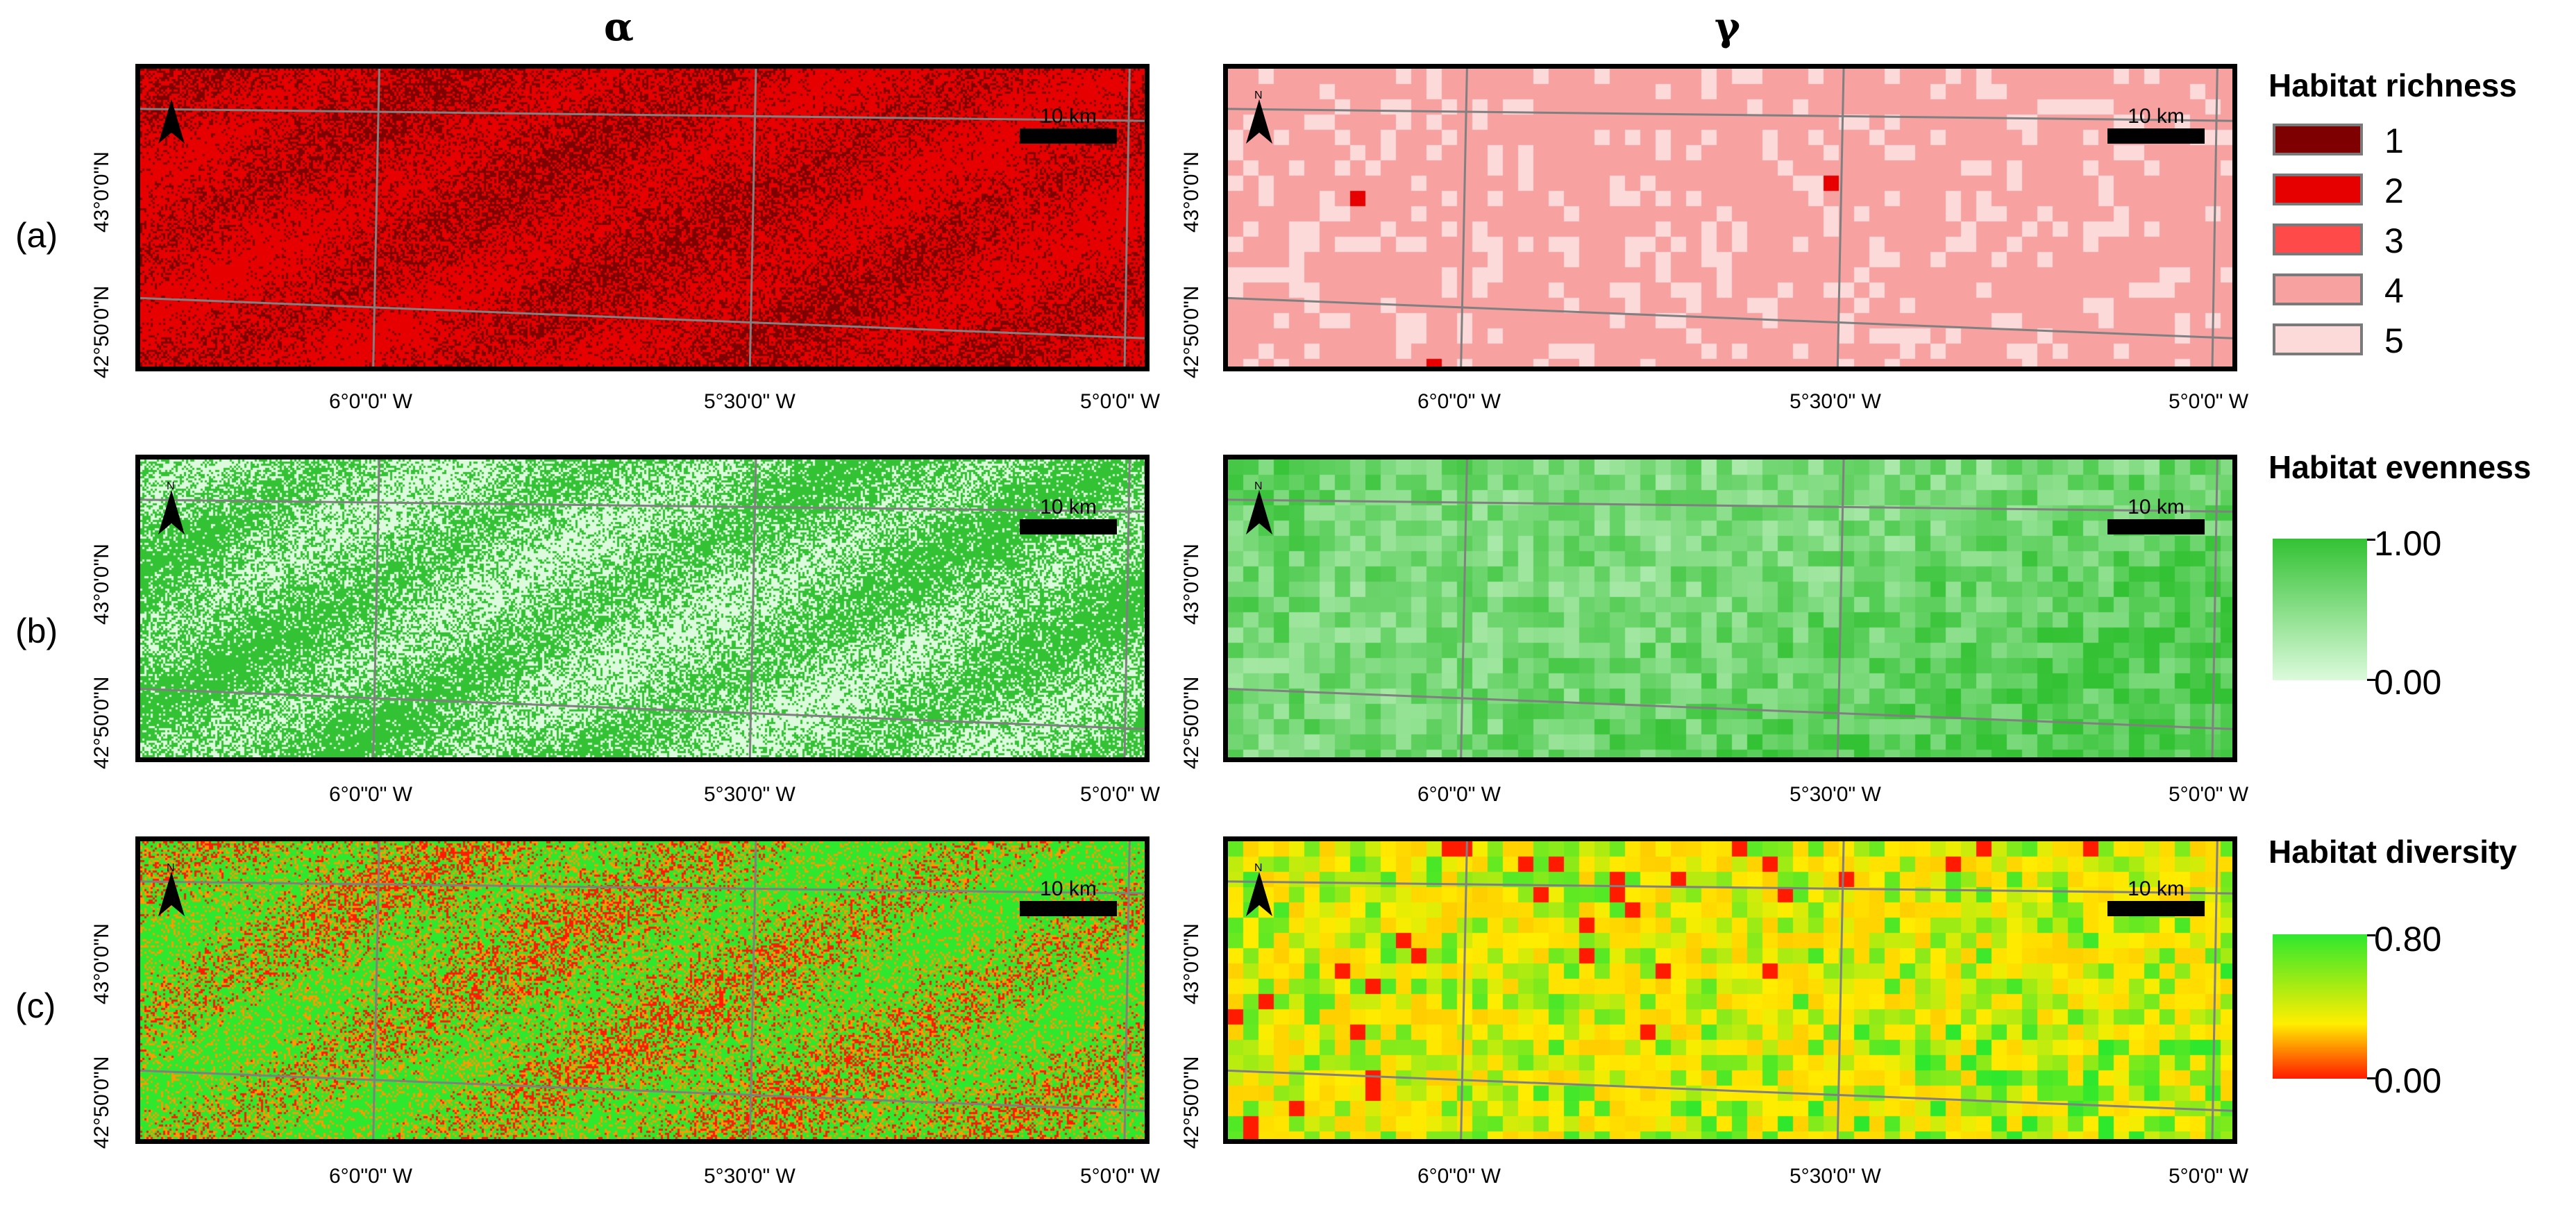  What do you see at coordinates (2400, 467) in the screenshot?
I see `legend-title-evenness: Habitat evenness` at bounding box center [2400, 467].